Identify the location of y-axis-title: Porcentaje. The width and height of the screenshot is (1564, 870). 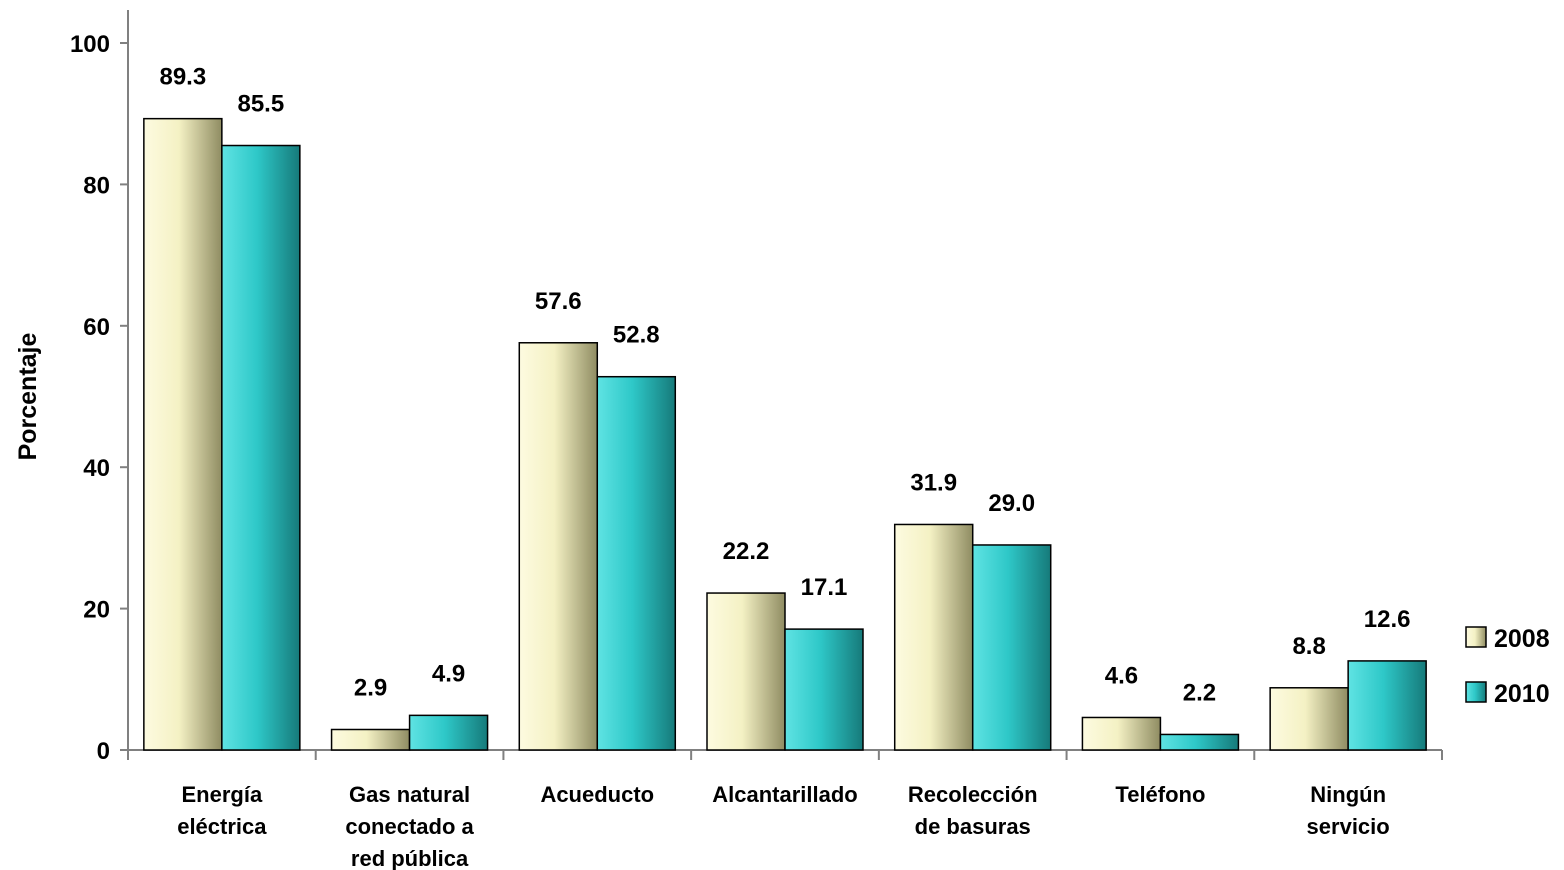
(28, 396).